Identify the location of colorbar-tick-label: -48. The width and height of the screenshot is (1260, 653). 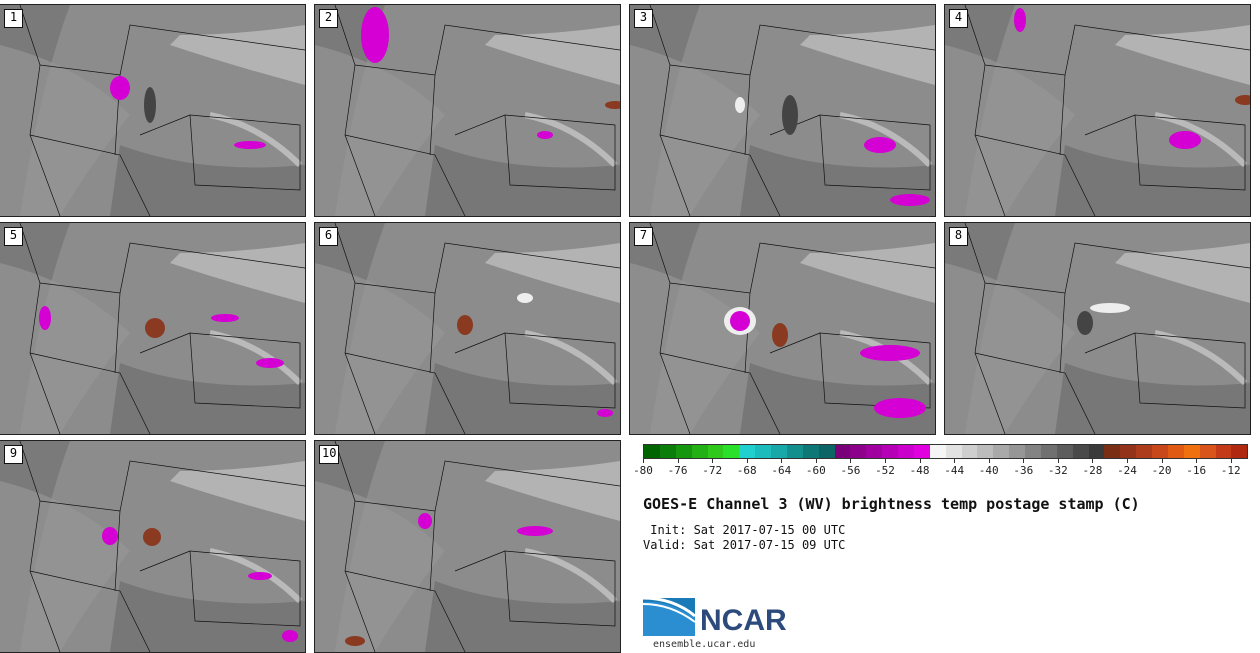
(919, 470).